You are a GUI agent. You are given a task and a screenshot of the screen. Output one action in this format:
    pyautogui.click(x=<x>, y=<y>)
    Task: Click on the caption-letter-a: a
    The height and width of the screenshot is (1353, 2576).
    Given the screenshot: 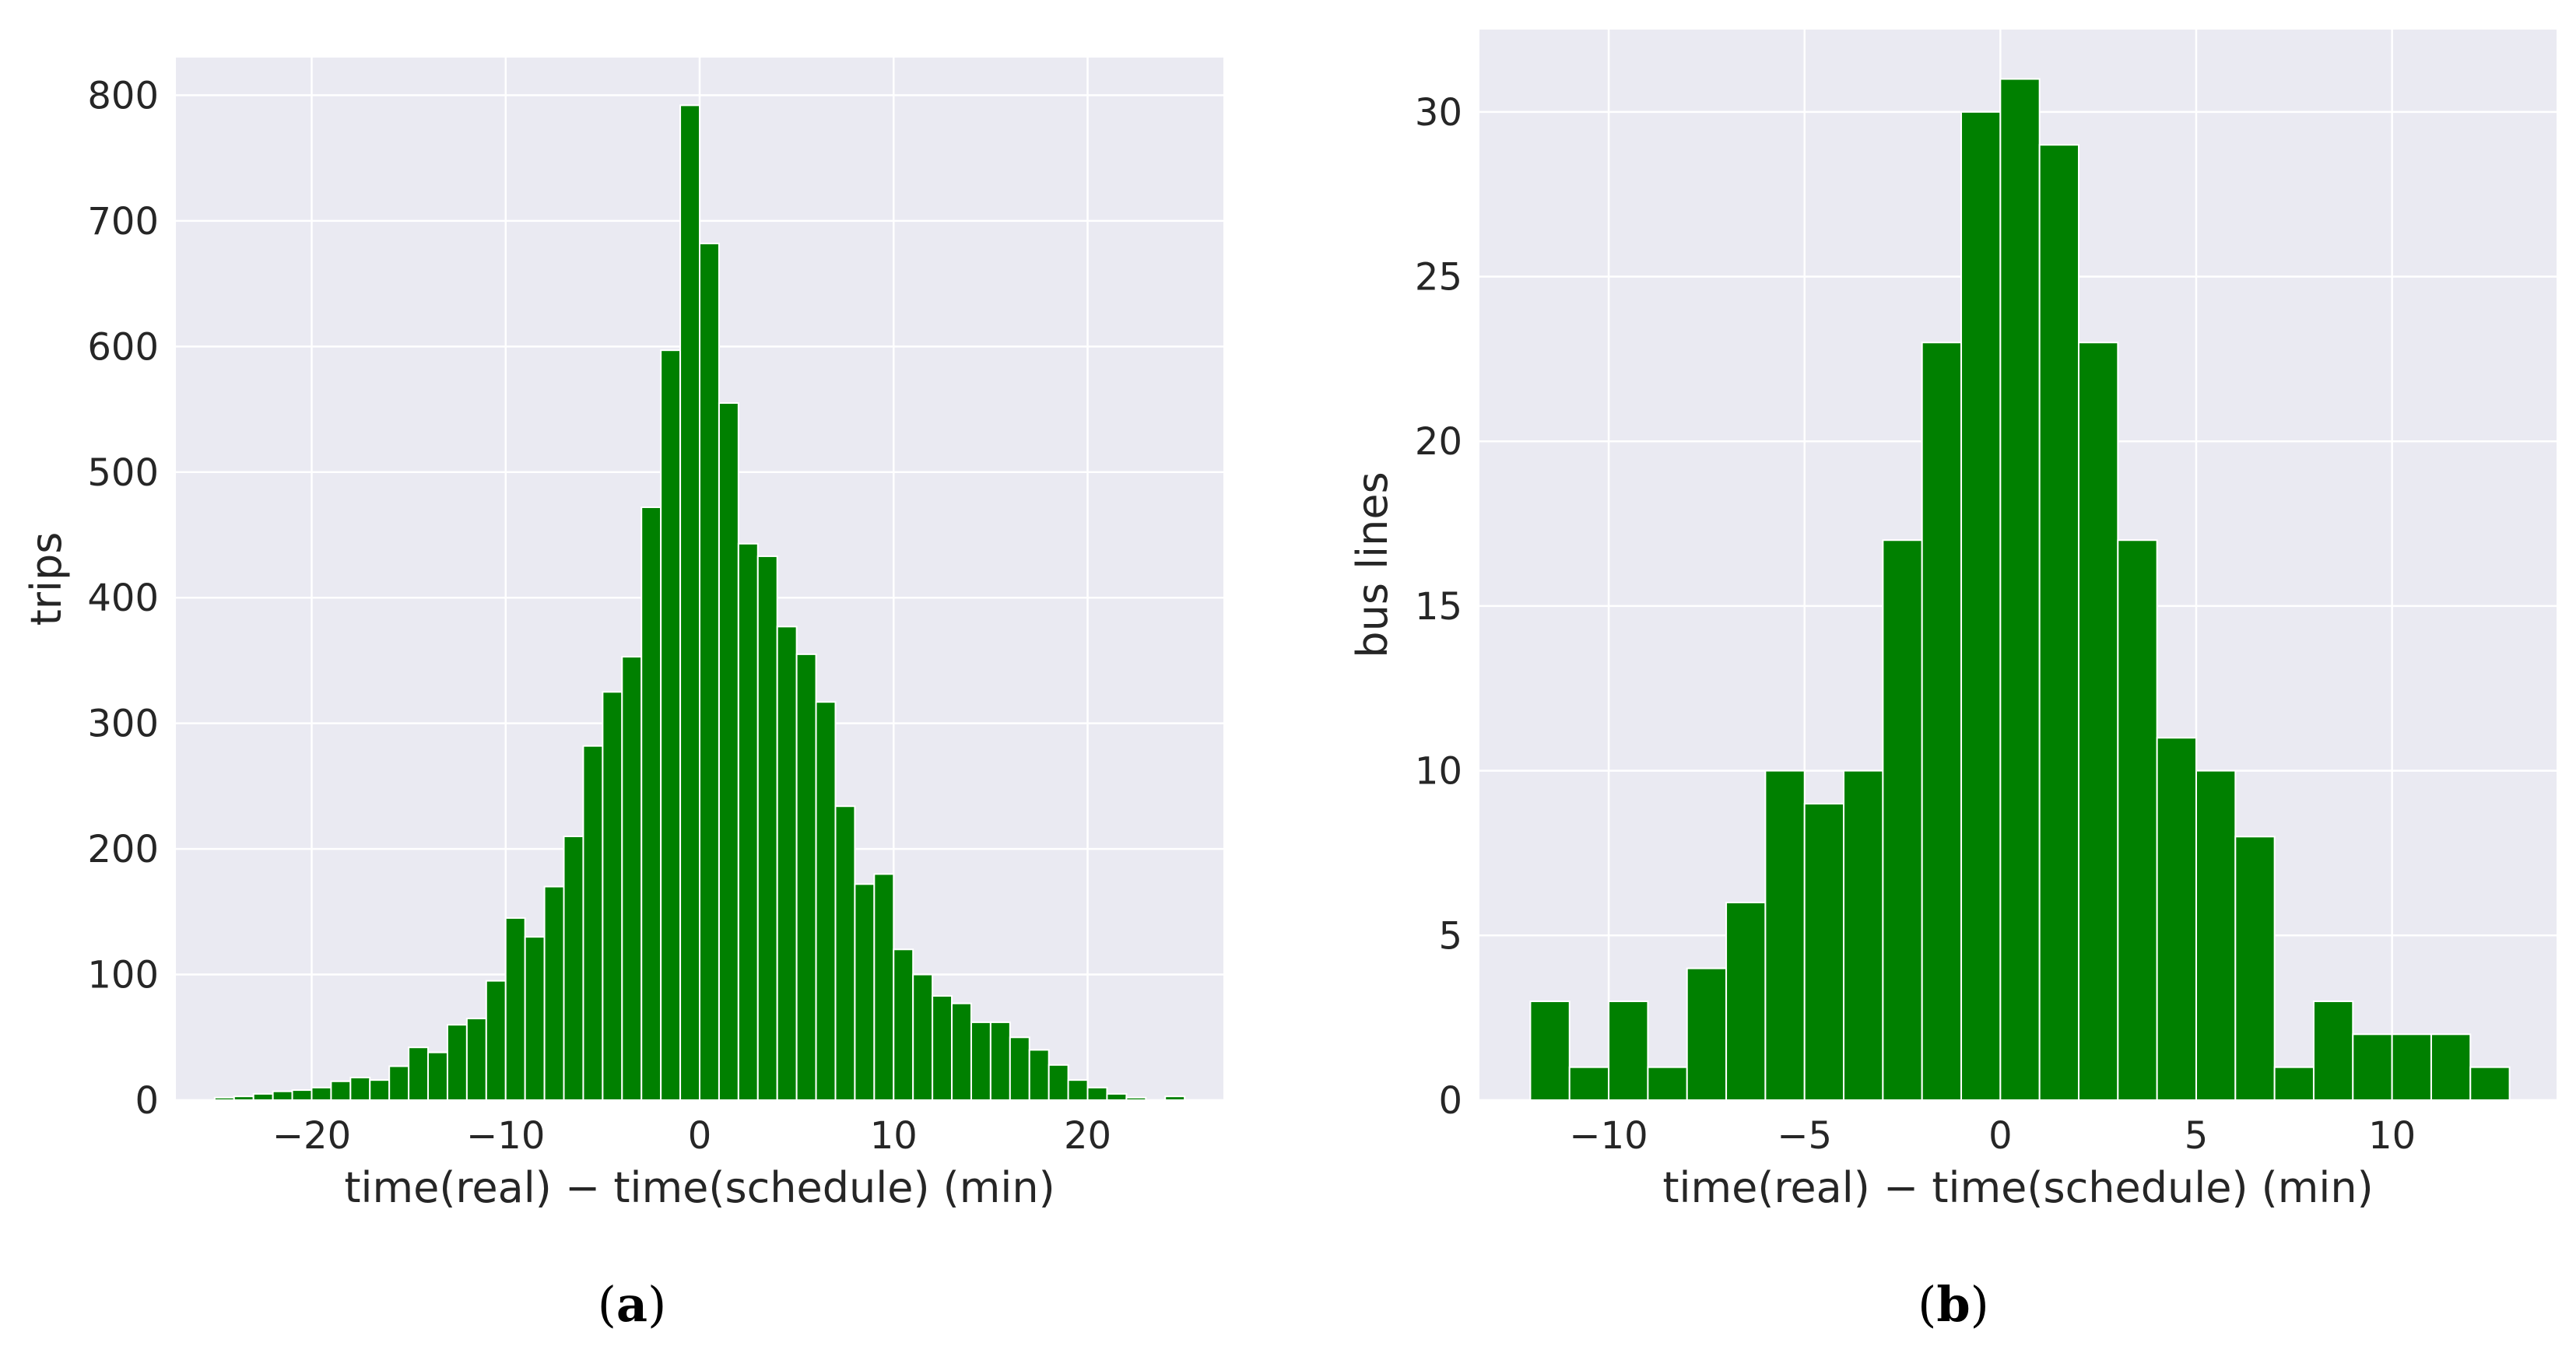 What is the action you would take?
    pyautogui.click(x=632, y=1304)
    